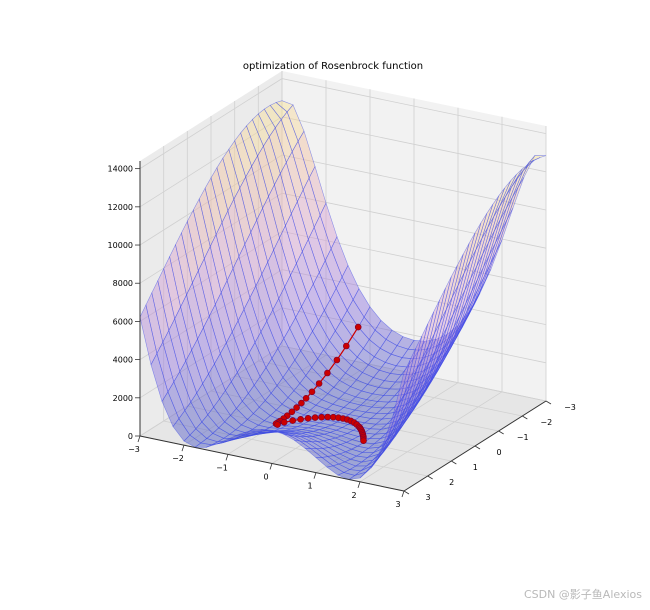 The height and width of the screenshot is (610, 650). I want to click on y-tick-label: 0, so click(498, 452).